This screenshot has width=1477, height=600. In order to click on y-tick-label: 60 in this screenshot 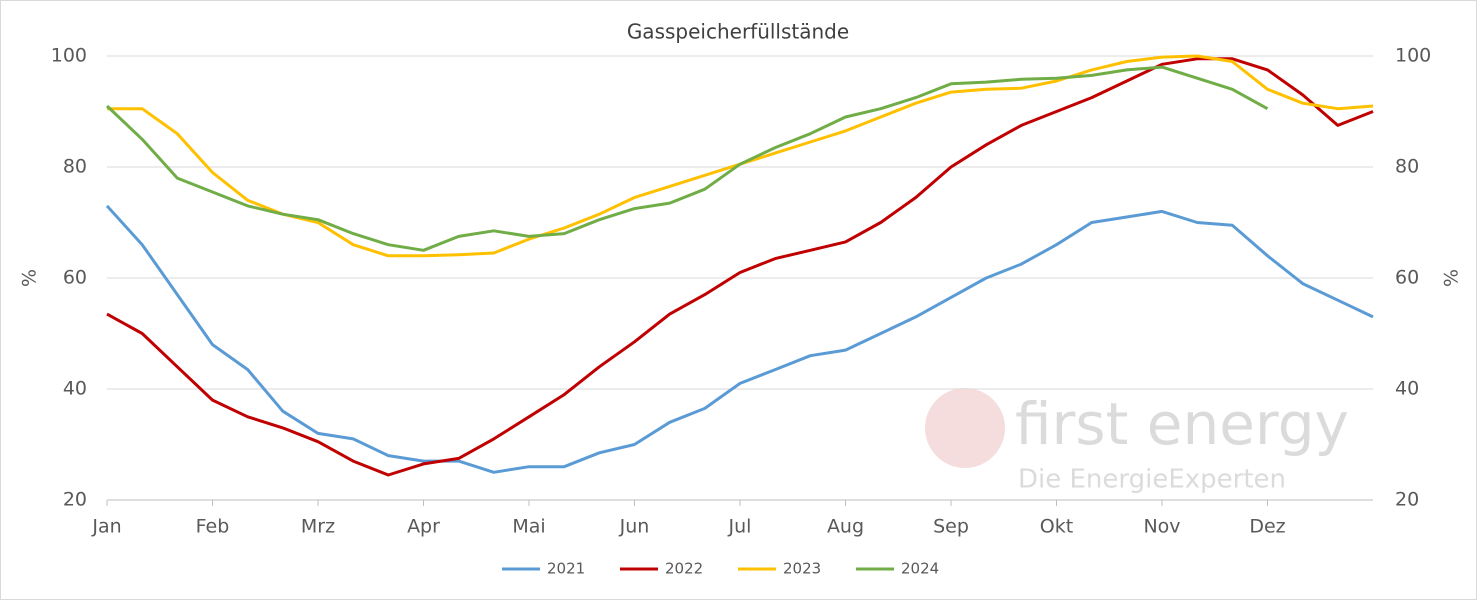, I will do `click(75, 278)`.